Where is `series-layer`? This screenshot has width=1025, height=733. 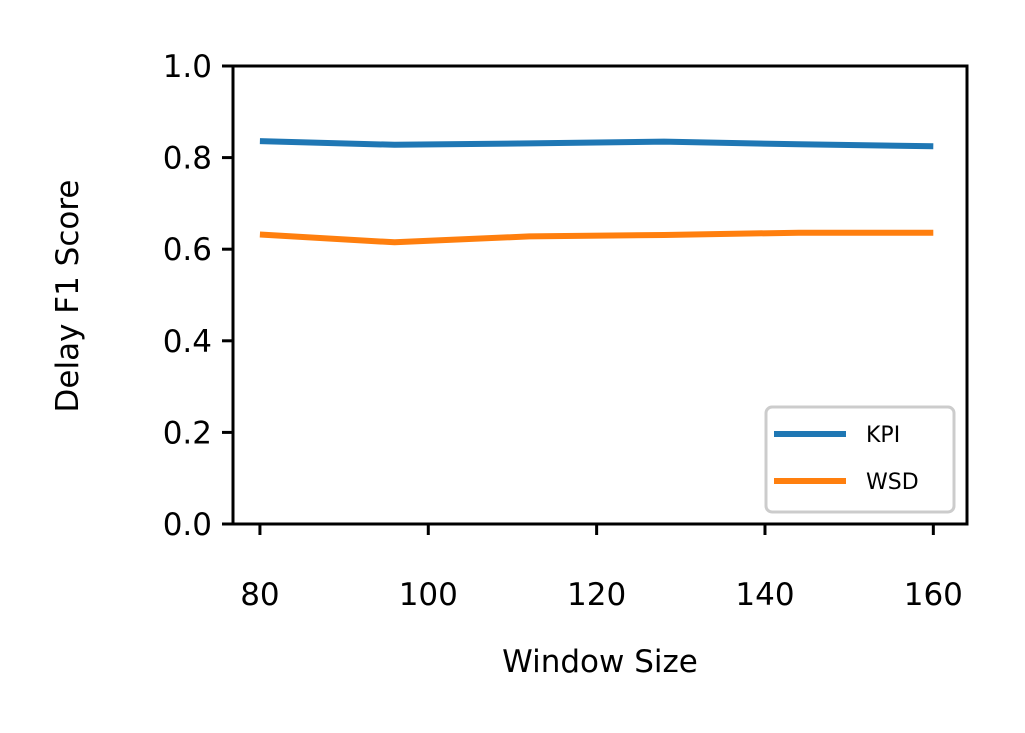
series-layer is located at coordinates (596, 192).